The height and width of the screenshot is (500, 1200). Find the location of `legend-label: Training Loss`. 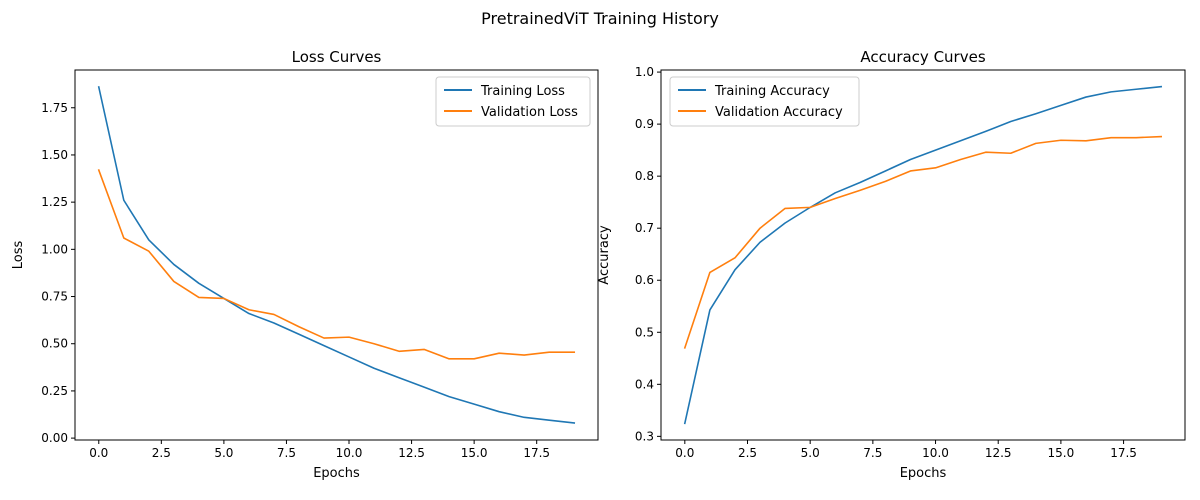

legend-label: Training Loss is located at coordinates (522, 91).